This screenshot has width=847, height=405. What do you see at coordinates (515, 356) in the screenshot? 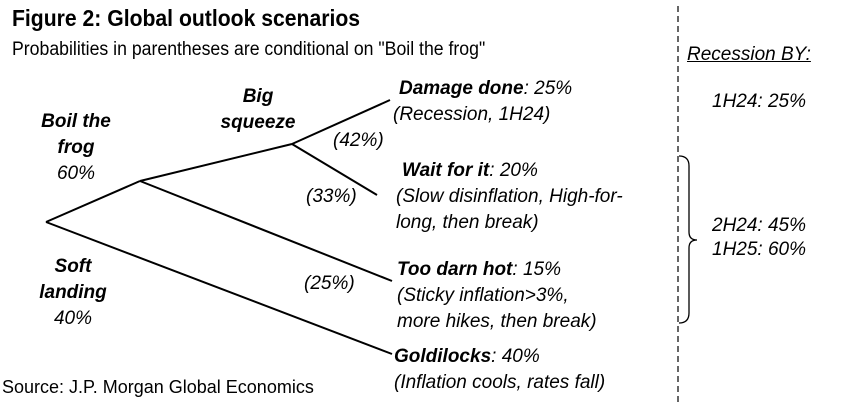
I see `outcome-gold-prob: : 40%` at bounding box center [515, 356].